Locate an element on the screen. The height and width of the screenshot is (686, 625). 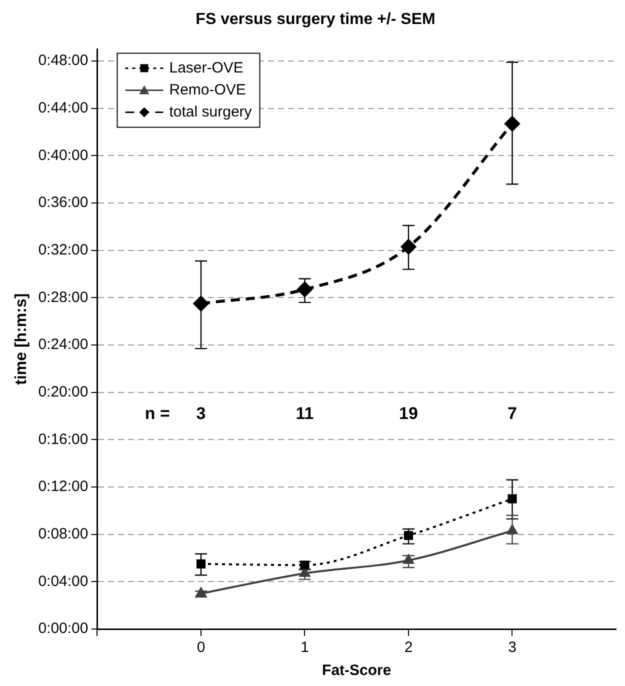
y-tick-label: 0:40:00 is located at coordinates (63, 155).